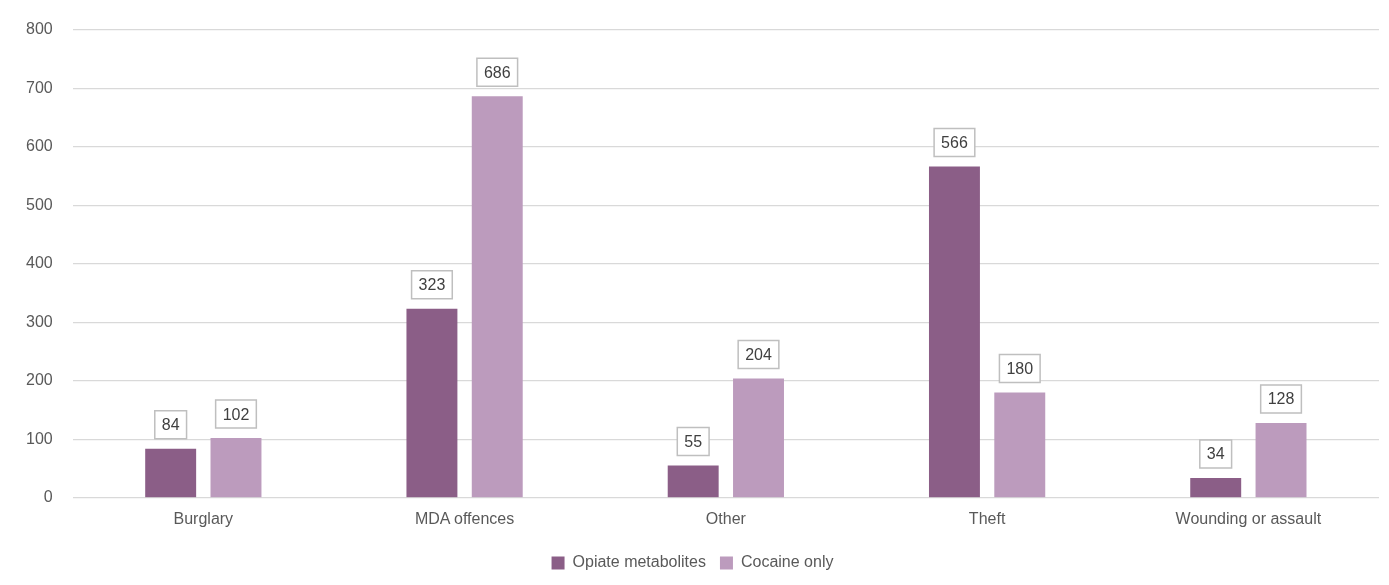 The width and height of the screenshot is (1389, 585). Describe the element at coordinates (39, 204) in the screenshot. I see `y-tick-label: 500` at that location.